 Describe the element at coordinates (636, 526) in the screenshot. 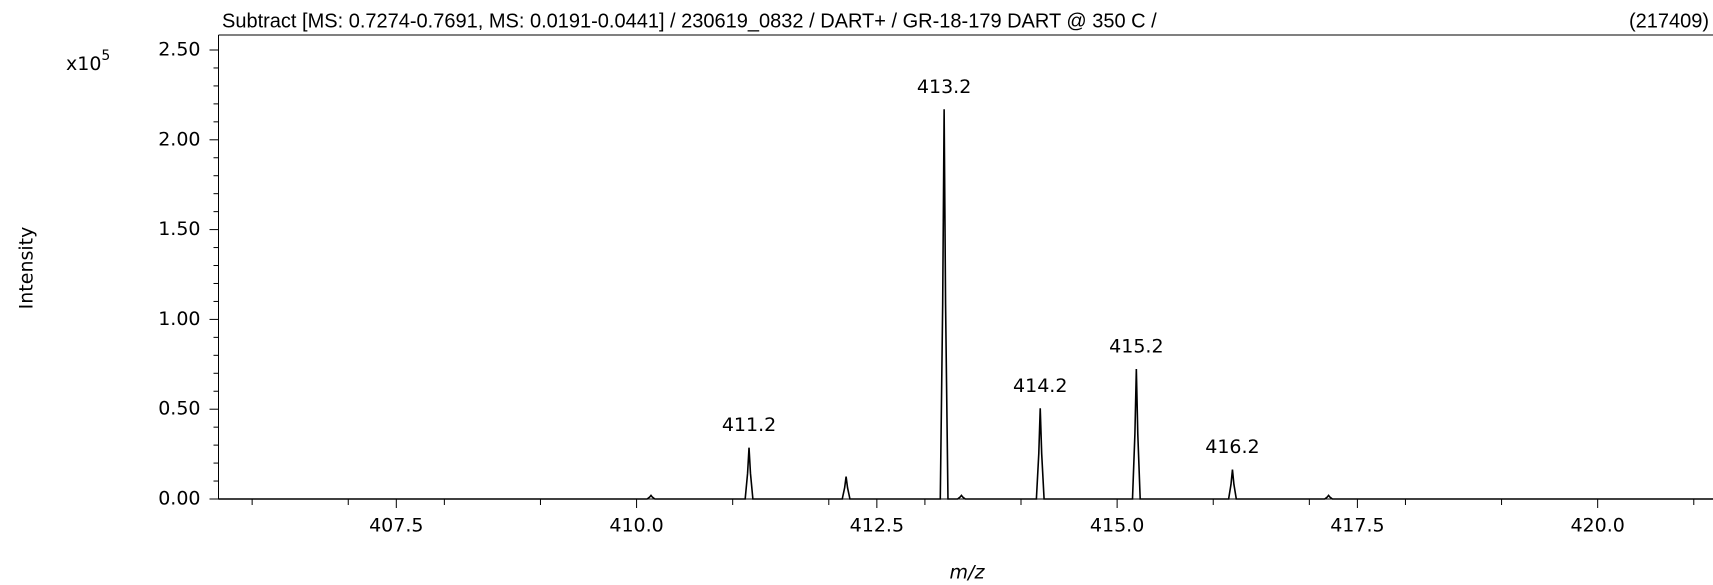

I see `x-tick-label: 410.0` at that location.